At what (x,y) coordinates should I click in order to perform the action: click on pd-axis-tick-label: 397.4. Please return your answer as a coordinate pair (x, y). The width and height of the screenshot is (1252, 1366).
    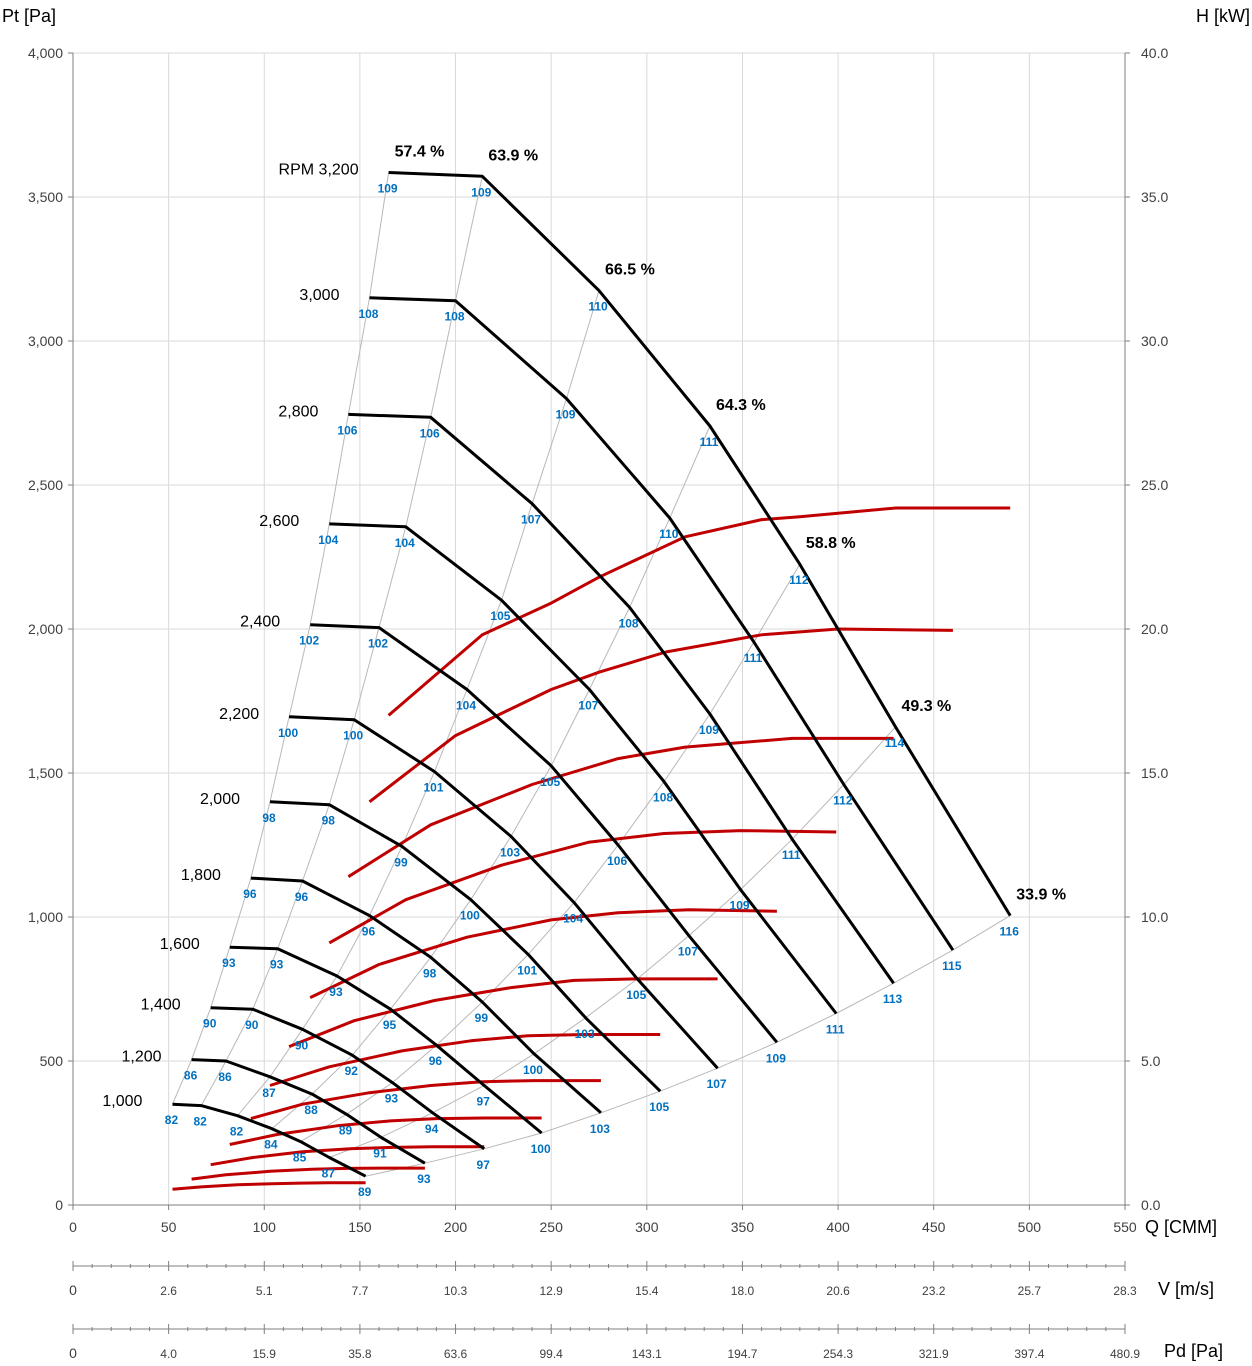
    Looking at the image, I should click on (1029, 1354).